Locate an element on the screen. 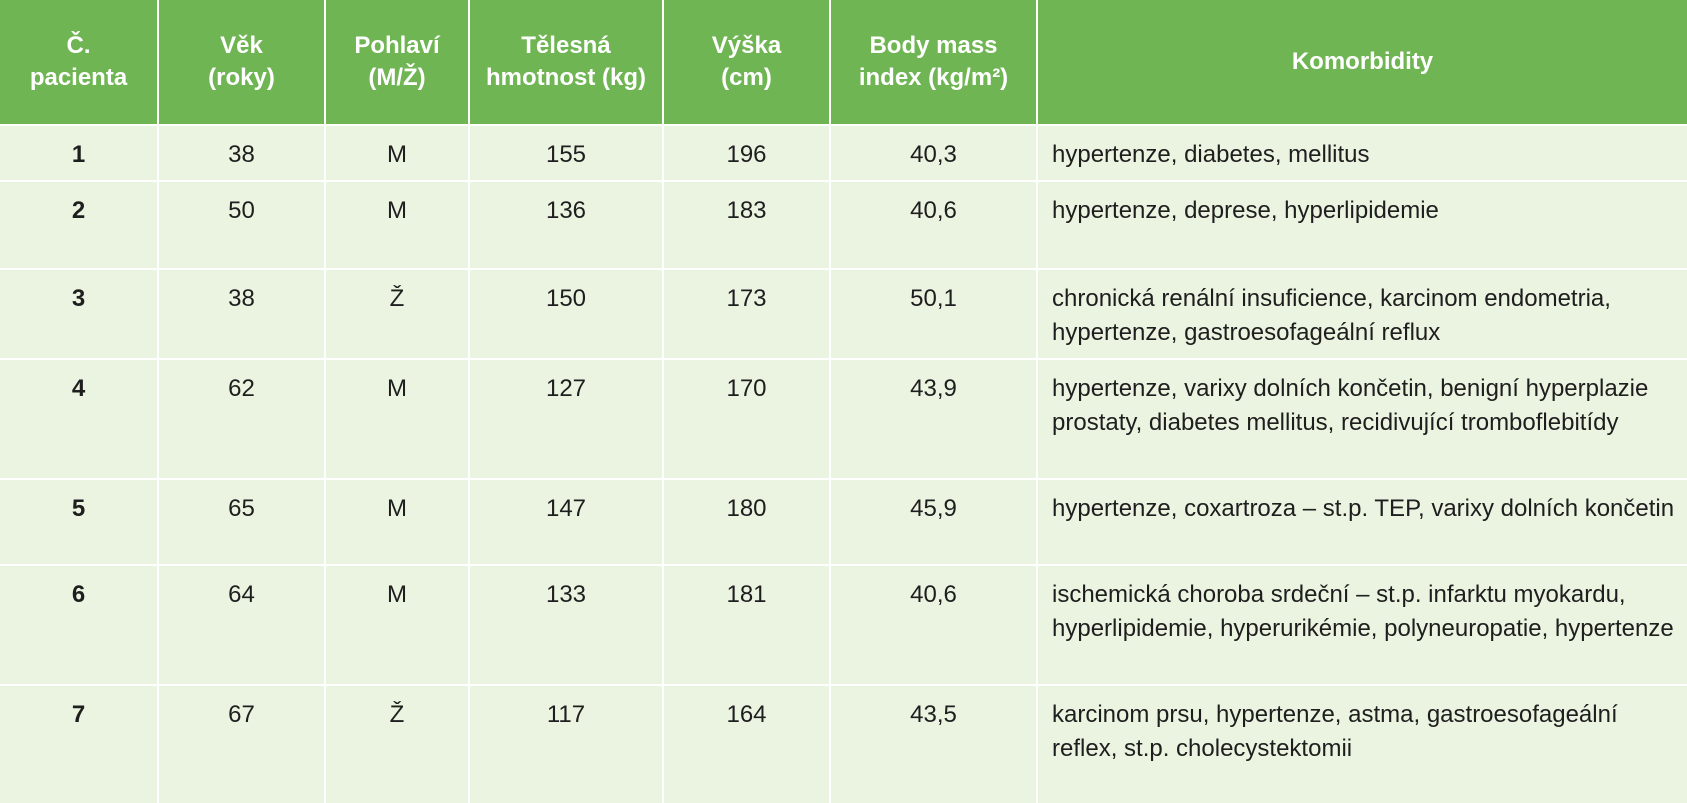  cell-patient-number: 1 is located at coordinates (79, 152).